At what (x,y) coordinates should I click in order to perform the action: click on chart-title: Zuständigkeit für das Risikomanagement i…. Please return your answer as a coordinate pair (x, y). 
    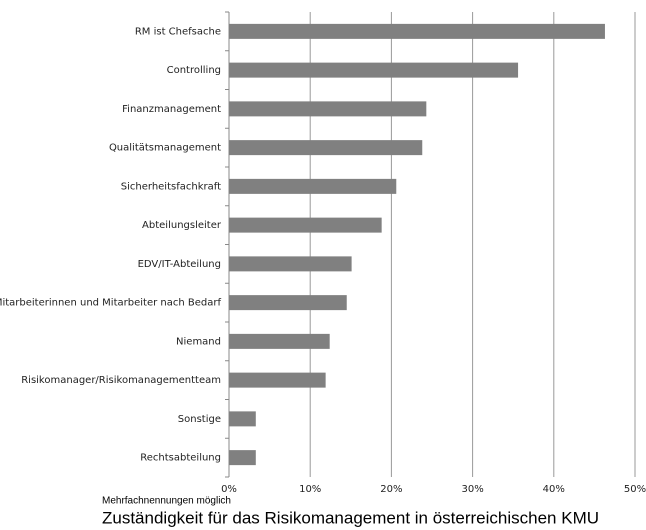
    Looking at the image, I should click on (350, 517).